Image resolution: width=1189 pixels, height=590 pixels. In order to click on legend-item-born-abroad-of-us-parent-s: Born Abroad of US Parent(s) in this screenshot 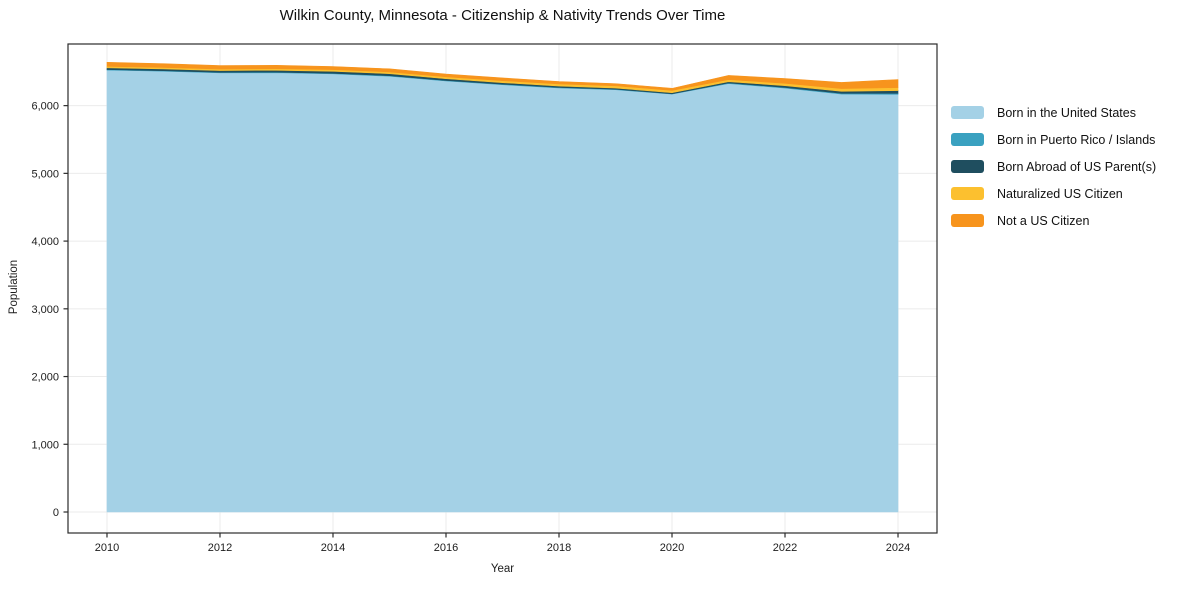, I will do `click(1054, 166)`.